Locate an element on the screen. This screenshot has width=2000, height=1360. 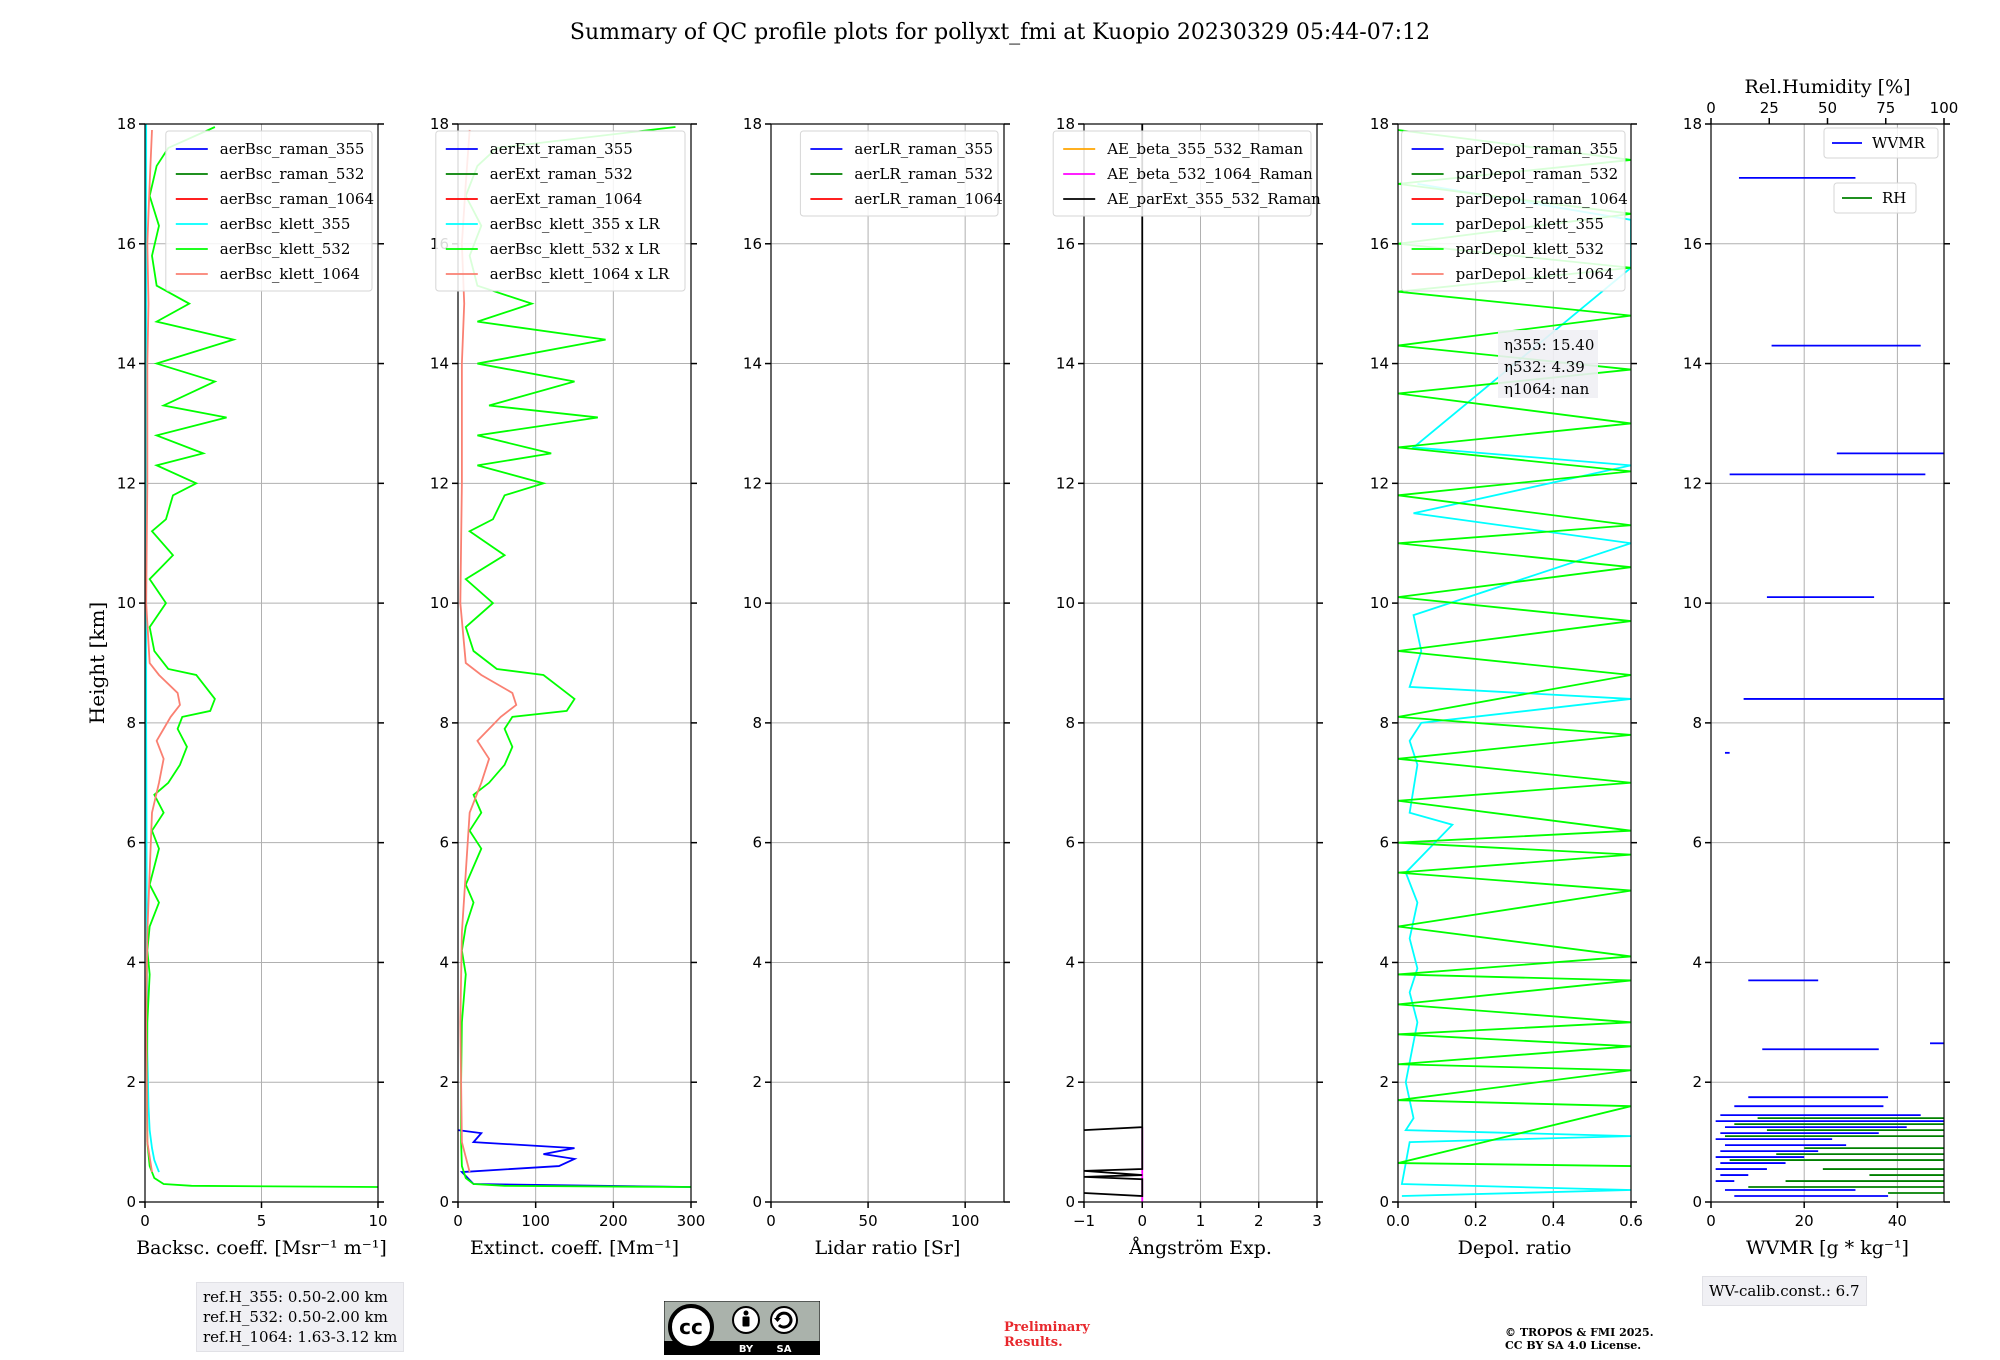
cc-logo-text: cc is located at coordinates (691, 1327).